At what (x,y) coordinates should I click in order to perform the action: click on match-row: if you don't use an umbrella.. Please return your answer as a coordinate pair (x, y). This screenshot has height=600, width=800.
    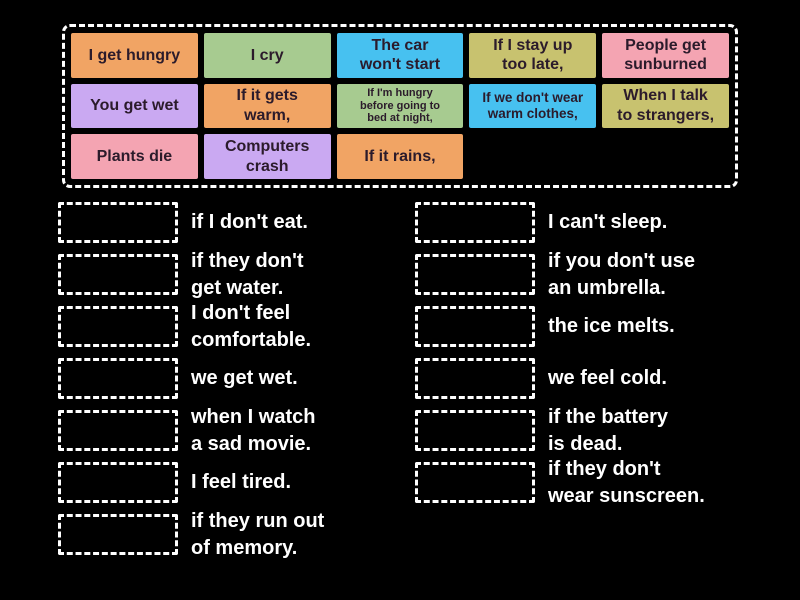
    Looking at the image, I should click on (560, 274).